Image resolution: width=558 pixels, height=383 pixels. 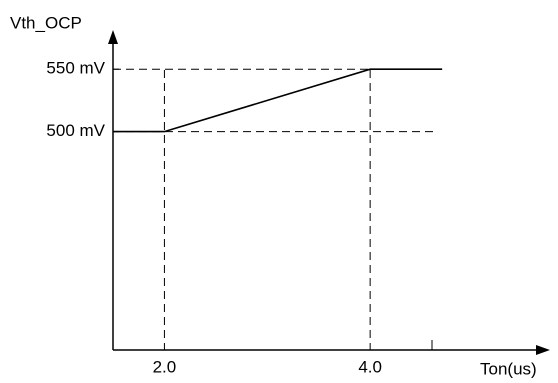 What do you see at coordinates (278, 100) in the screenshot?
I see `data-line` at bounding box center [278, 100].